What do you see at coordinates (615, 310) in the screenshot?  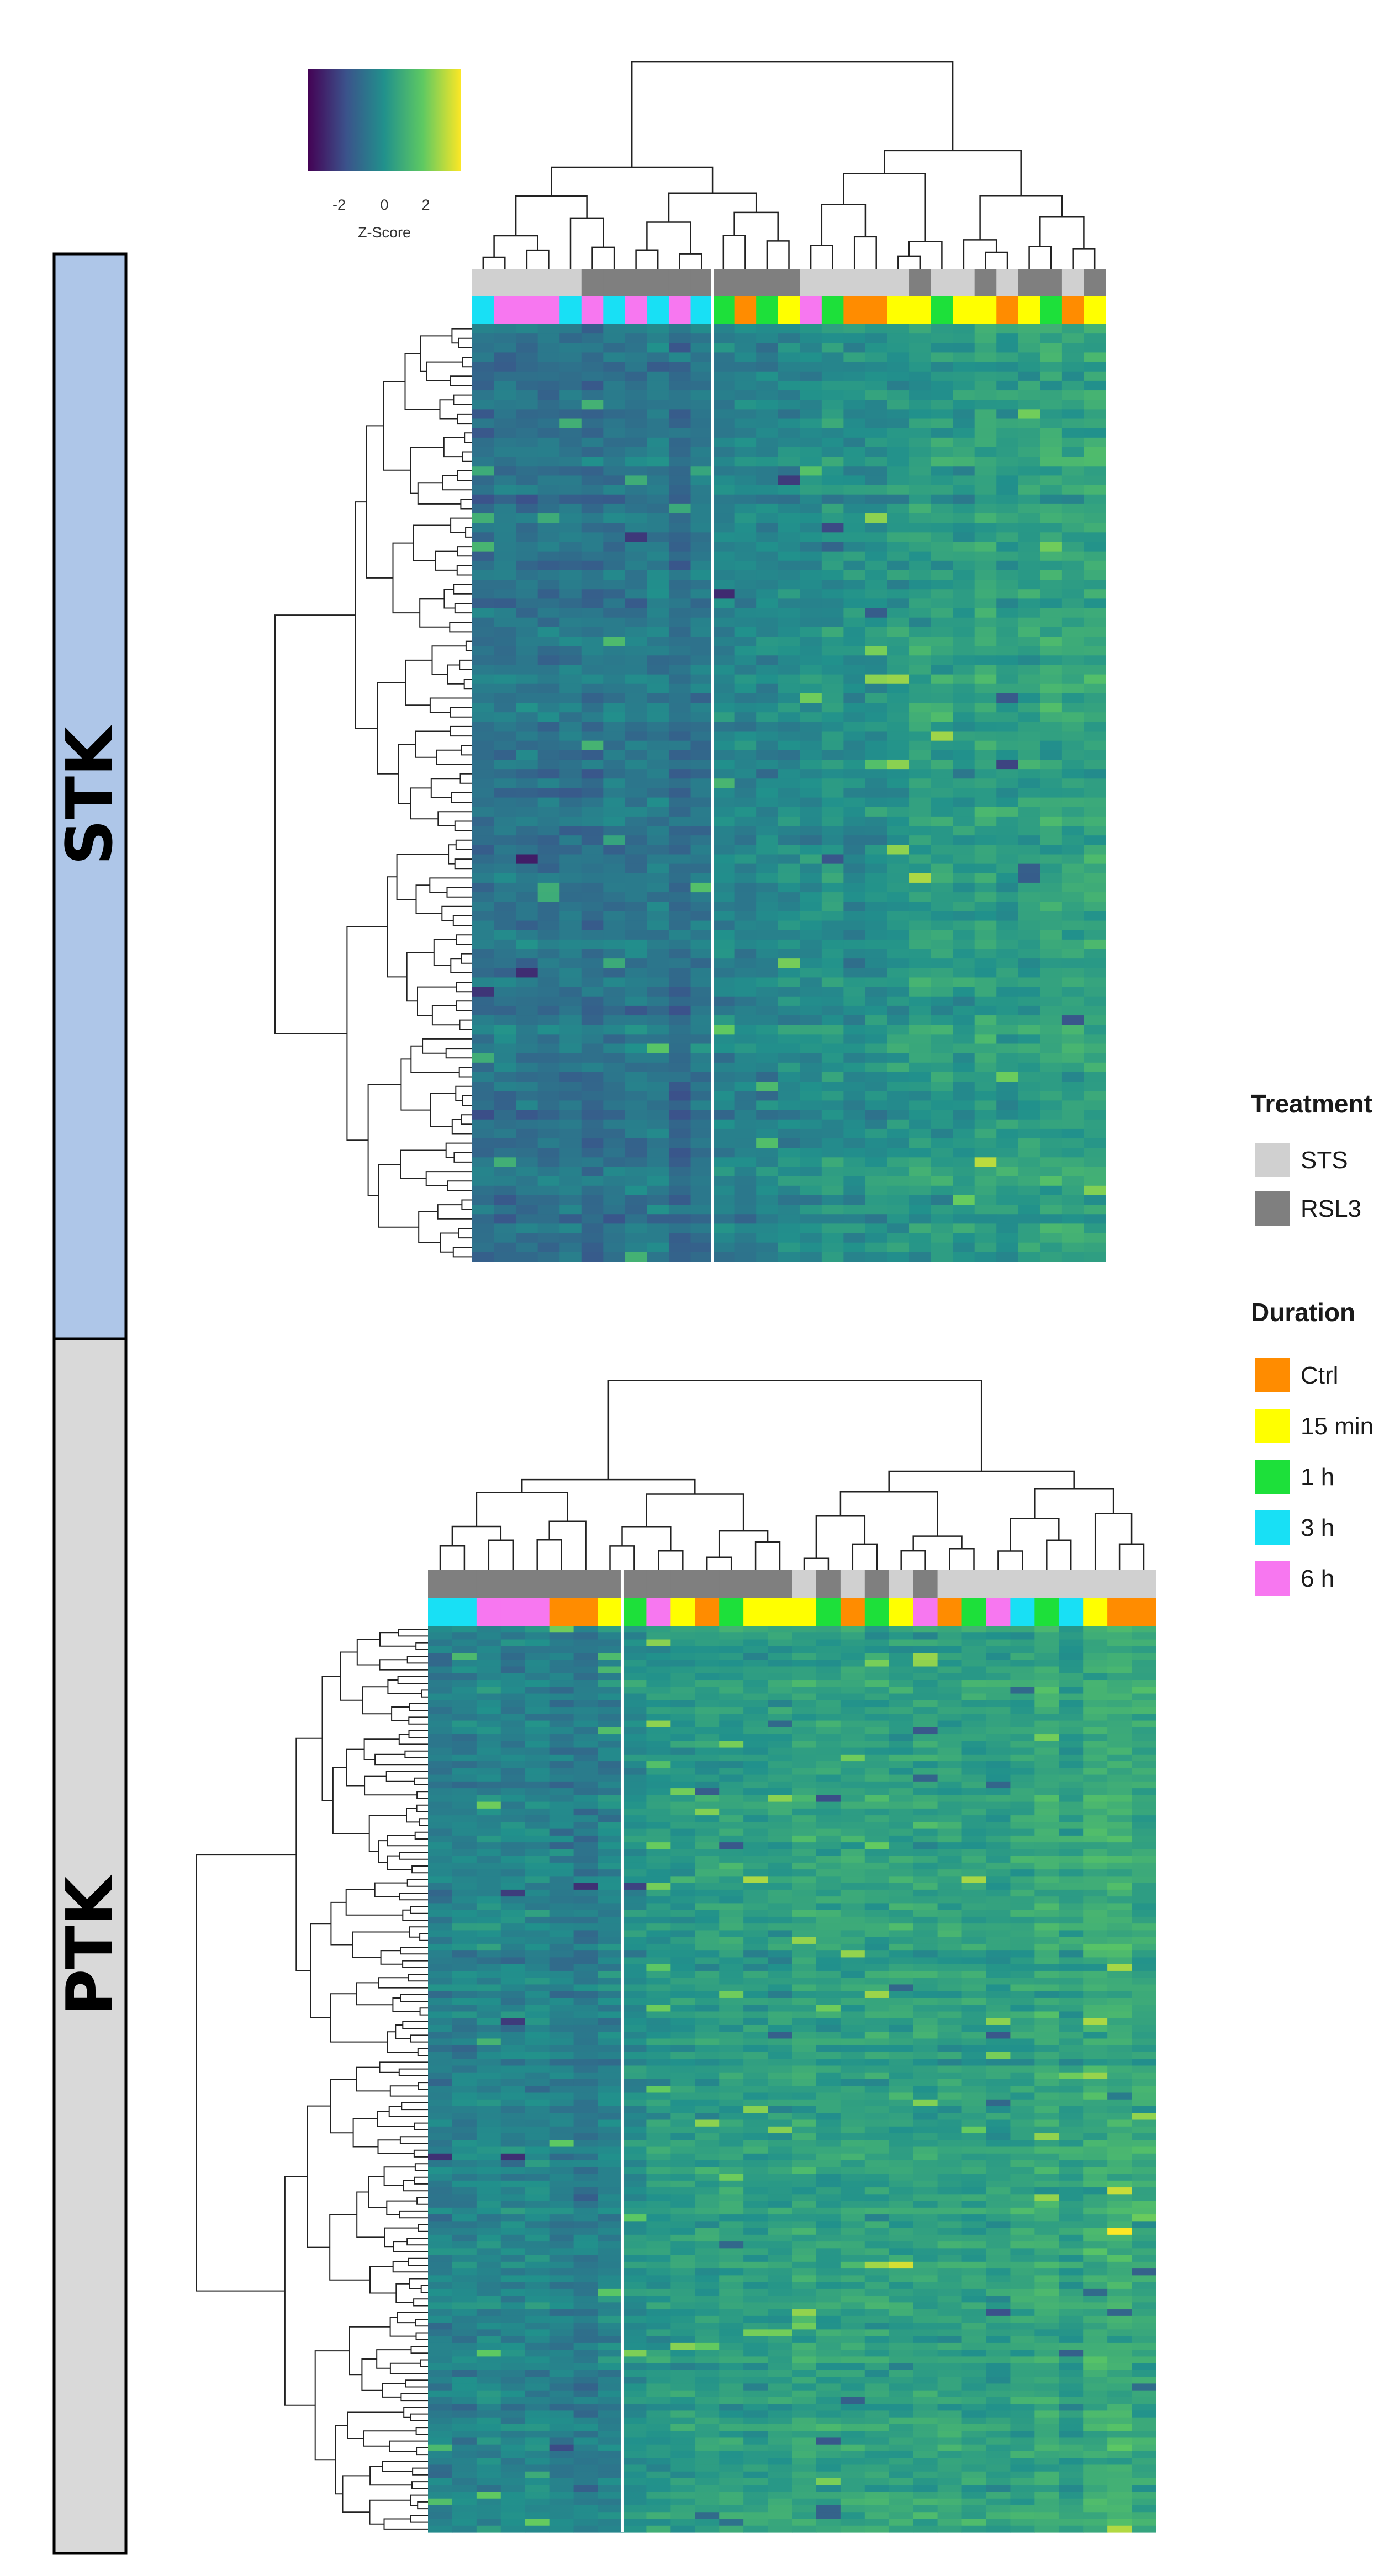 I see `stk-duration-cell` at bounding box center [615, 310].